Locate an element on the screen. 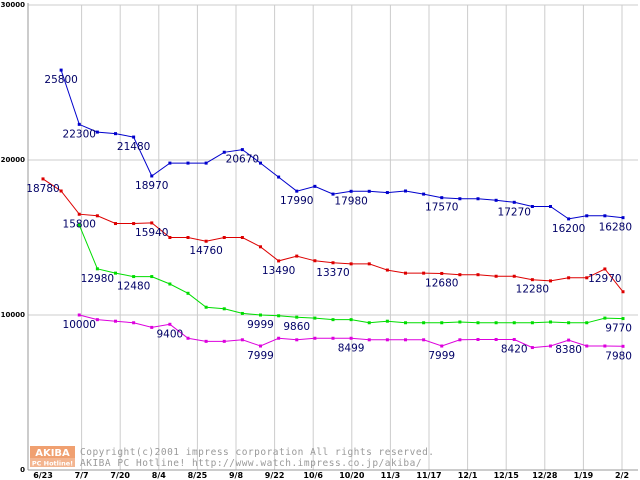  x-tick-label: 10/6 is located at coordinates (313, 475).